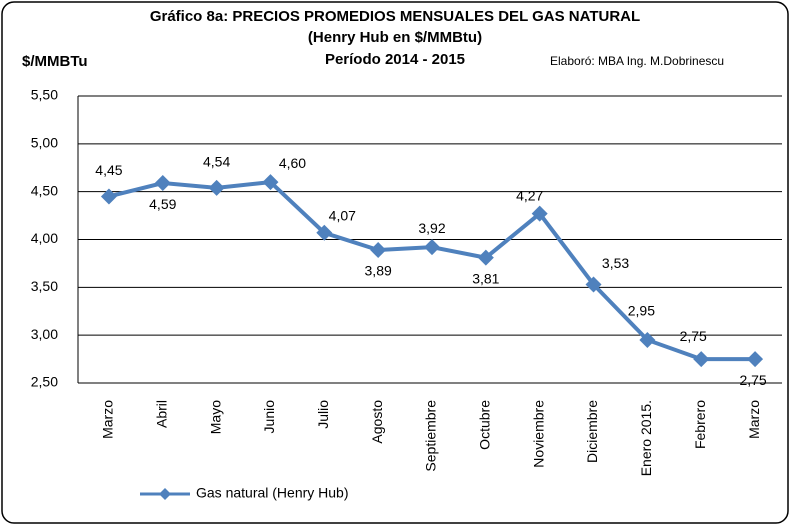 The width and height of the screenshot is (792, 532). Describe the element at coordinates (485, 425) in the screenshot. I see `x-tick-label: Octubre` at that location.